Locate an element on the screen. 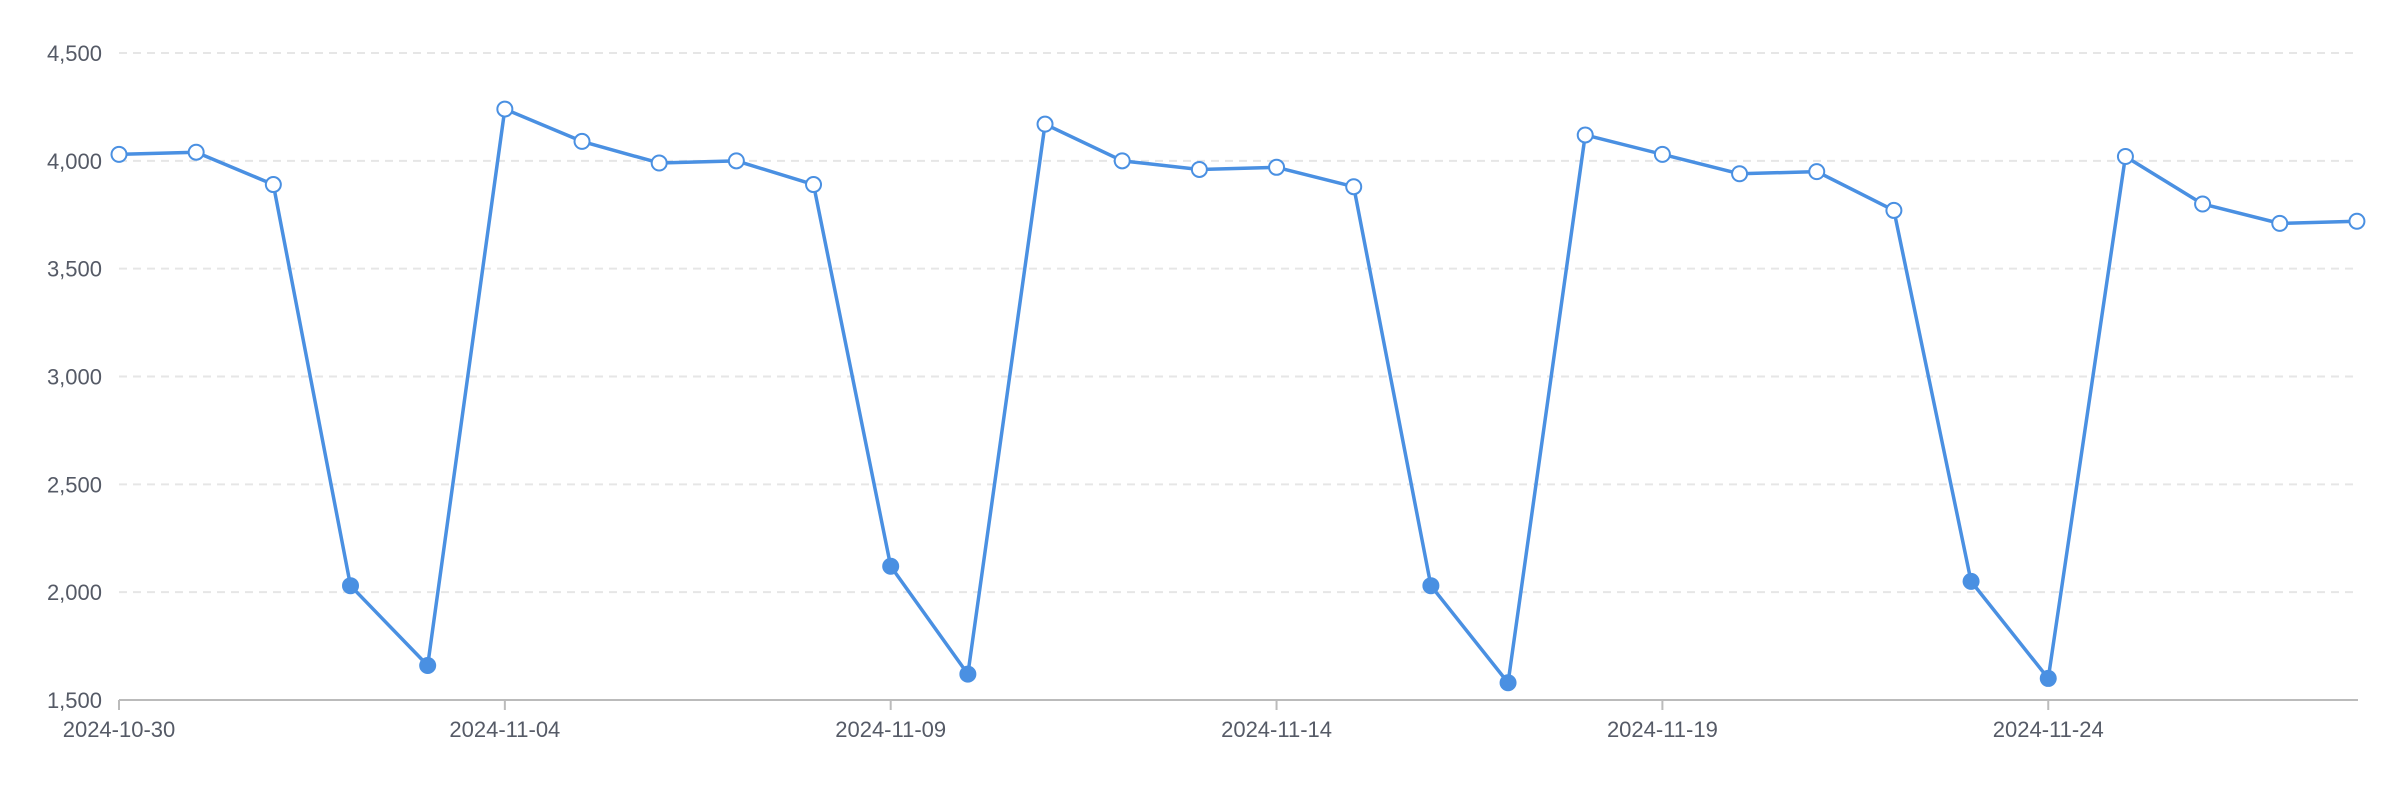 The width and height of the screenshot is (2388, 787). x-tick-label: 2024-11-19 is located at coordinates (1662, 729).